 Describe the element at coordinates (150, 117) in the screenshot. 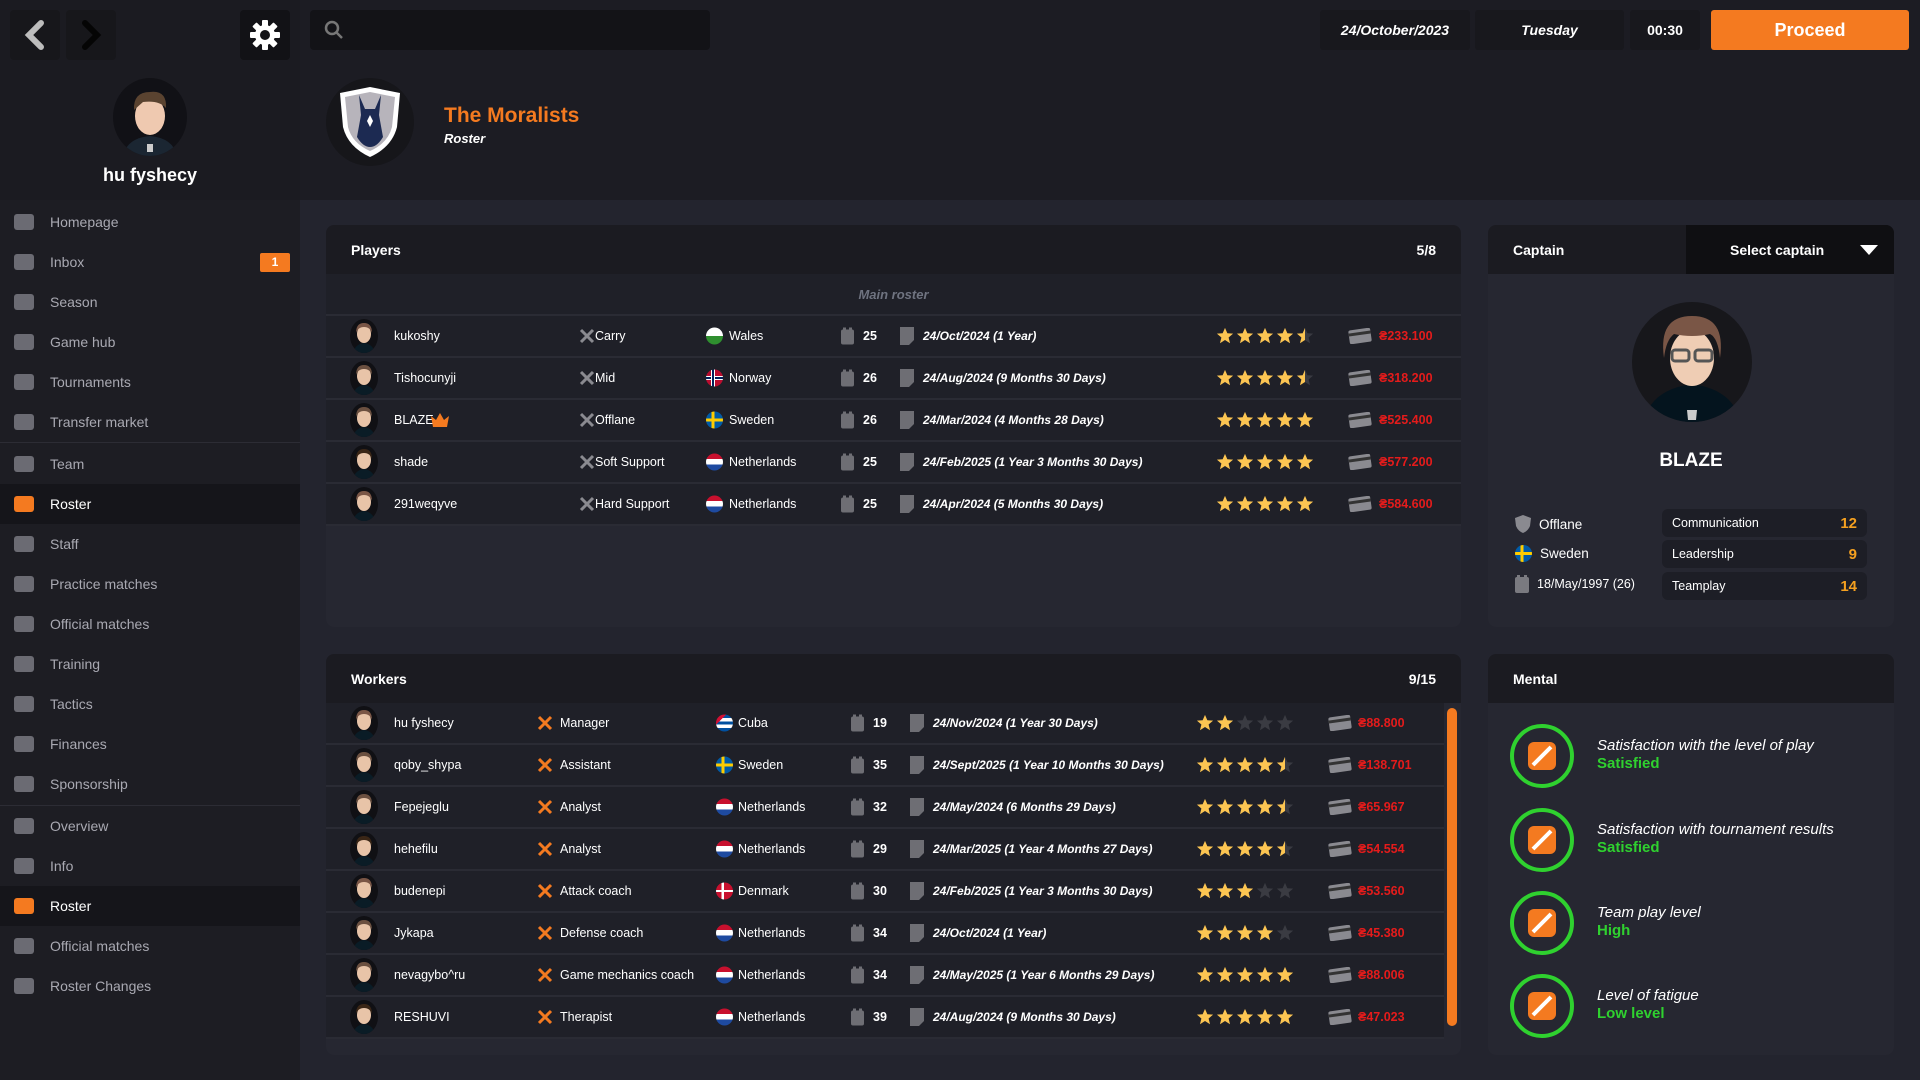

I see `profile-avatar` at that location.